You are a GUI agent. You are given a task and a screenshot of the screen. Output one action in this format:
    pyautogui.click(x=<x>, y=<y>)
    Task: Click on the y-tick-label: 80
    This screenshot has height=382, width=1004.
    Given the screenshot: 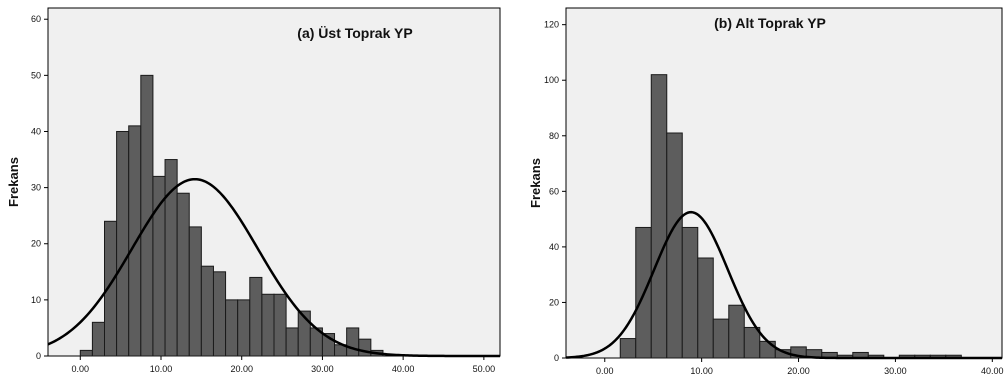 What is the action you would take?
    pyautogui.click(x=554, y=136)
    